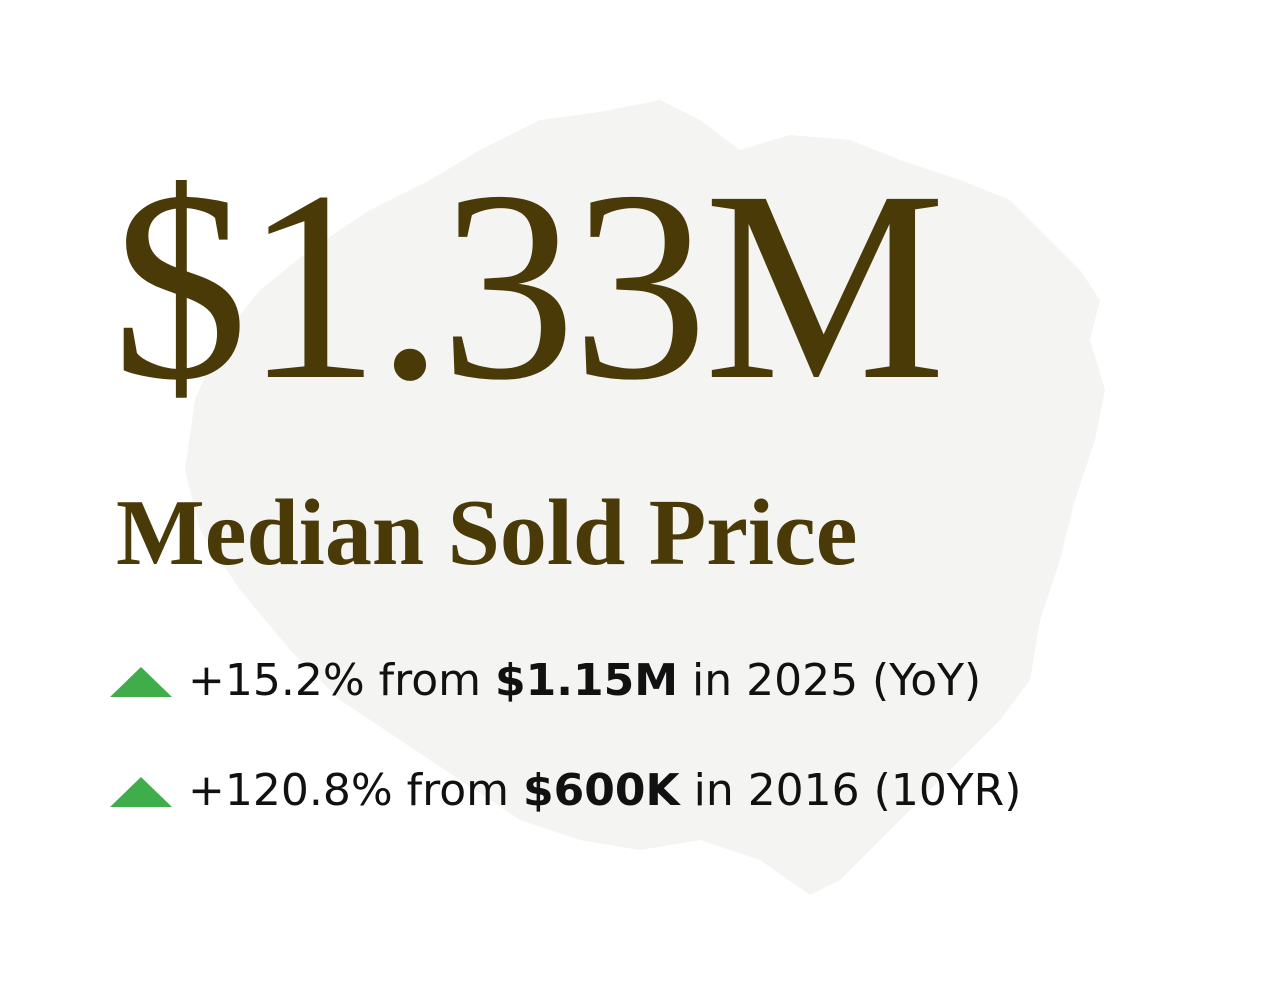 This screenshot has width=1275, height=994. I want to click on change-row: +15.2% from $1.15M in 2025 (YoY), so click(545, 680).